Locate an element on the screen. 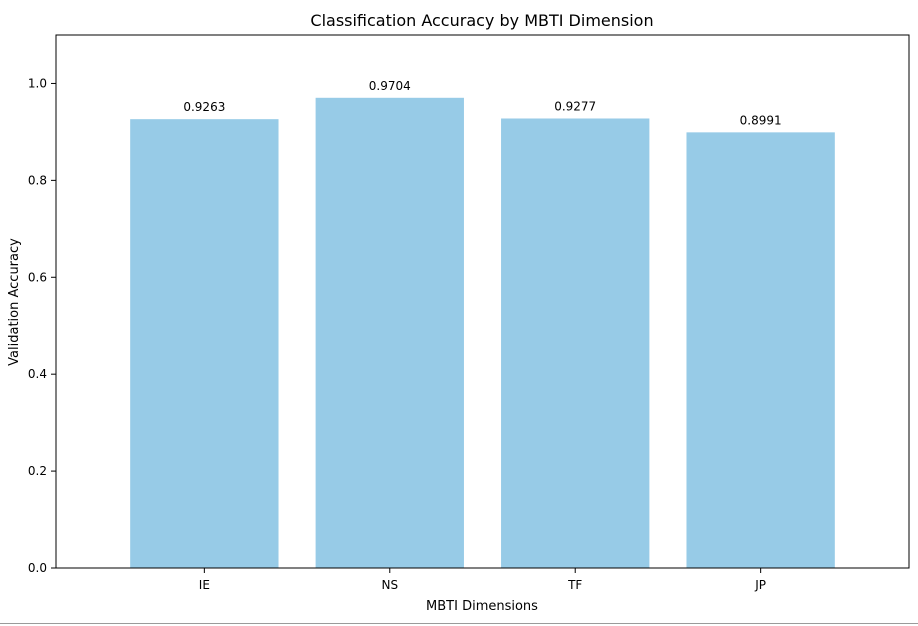 The image size is (918, 626). x-tick-label-tf: TF is located at coordinates (574, 585).